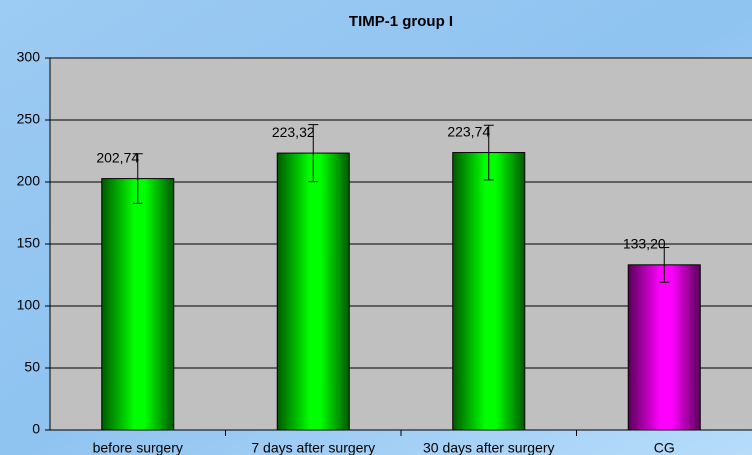 Image resolution: width=752 pixels, height=455 pixels. What do you see at coordinates (293, 132) in the screenshot?
I see `data-label: 223,32` at bounding box center [293, 132].